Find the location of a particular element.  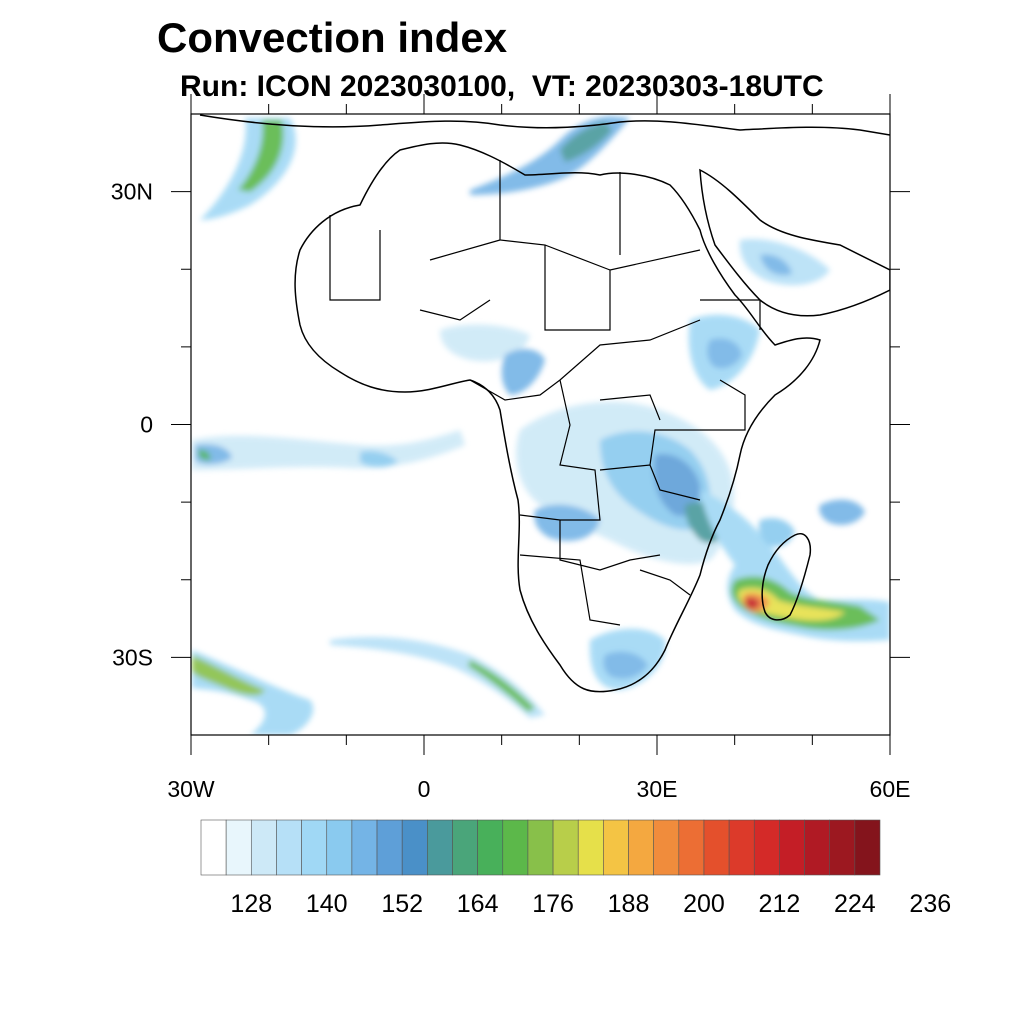

colorbar-label: 200 is located at coordinates (704, 904).